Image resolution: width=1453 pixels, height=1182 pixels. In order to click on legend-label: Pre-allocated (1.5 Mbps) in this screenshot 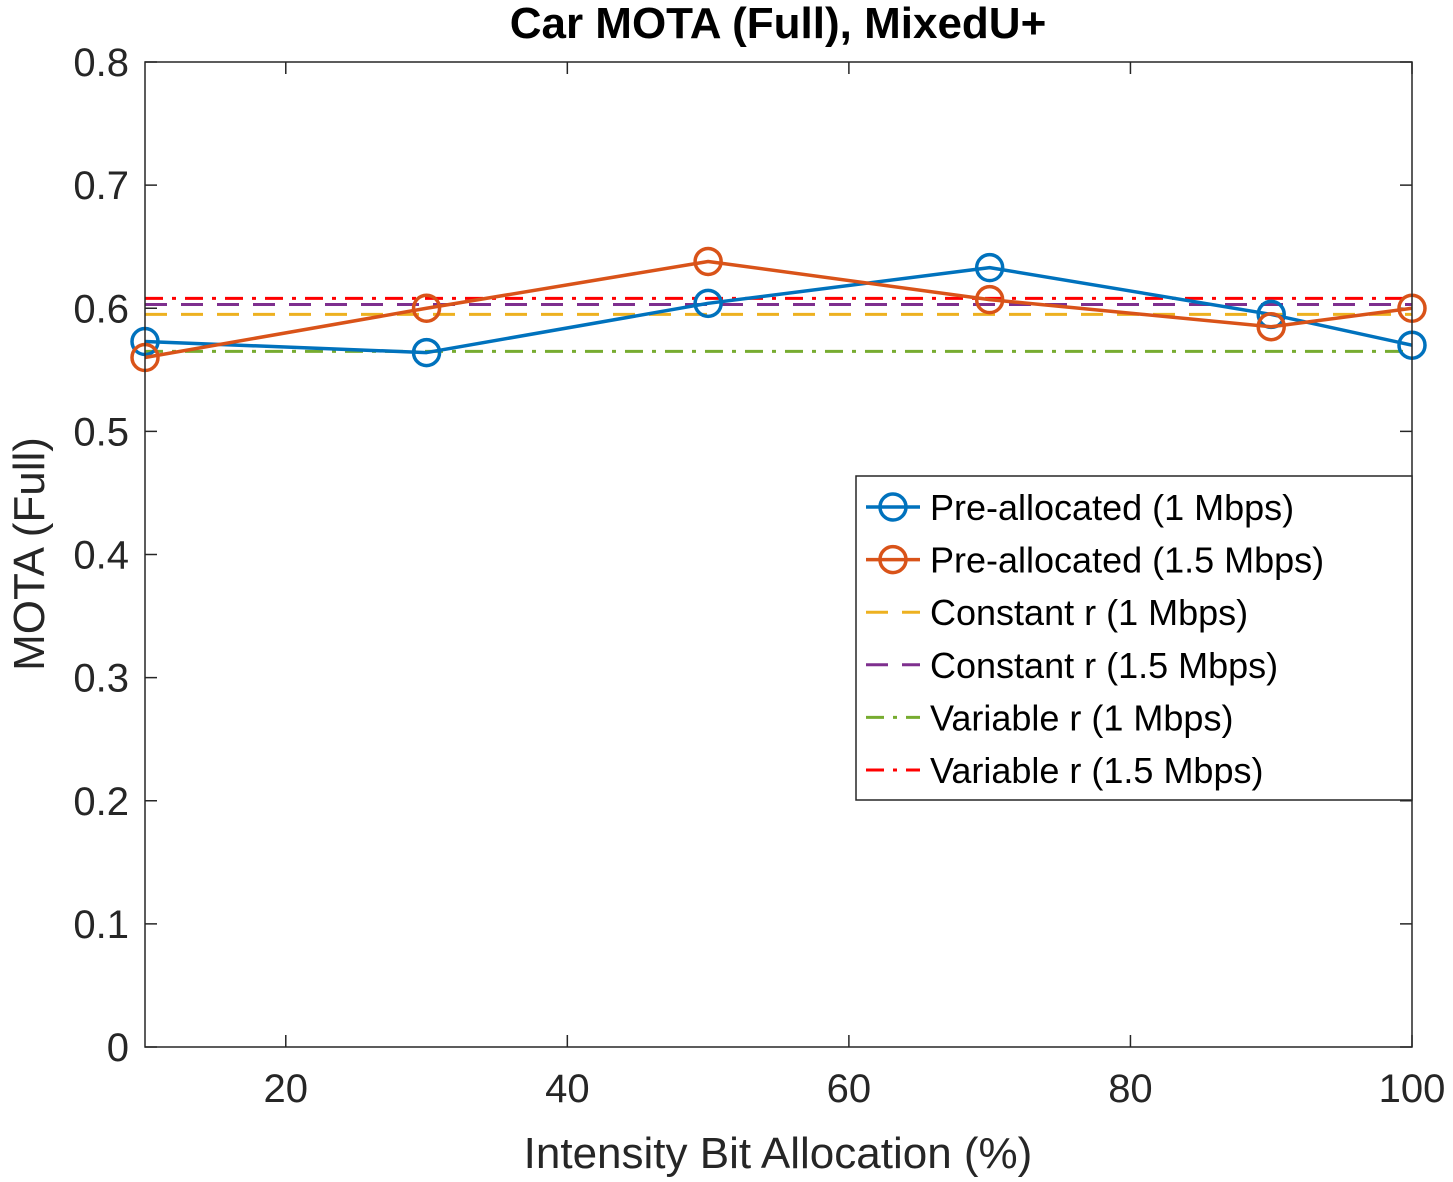, I will do `click(1127, 560)`.